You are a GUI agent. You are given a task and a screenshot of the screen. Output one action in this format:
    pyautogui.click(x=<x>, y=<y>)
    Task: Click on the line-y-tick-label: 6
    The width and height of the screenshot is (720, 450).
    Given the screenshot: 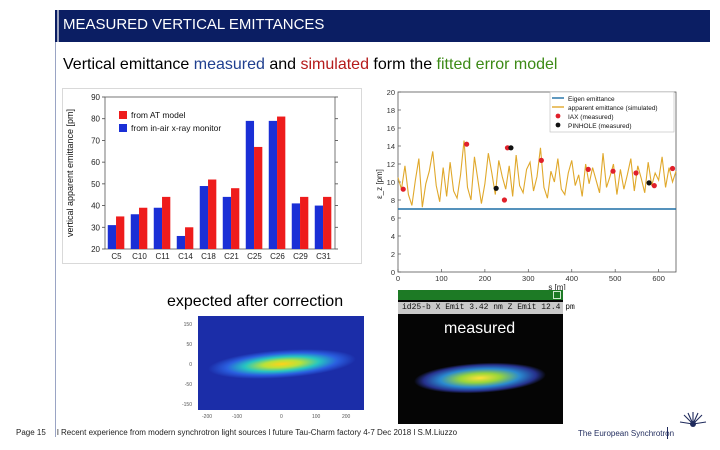 What is the action you would take?
    pyautogui.click(x=393, y=218)
    